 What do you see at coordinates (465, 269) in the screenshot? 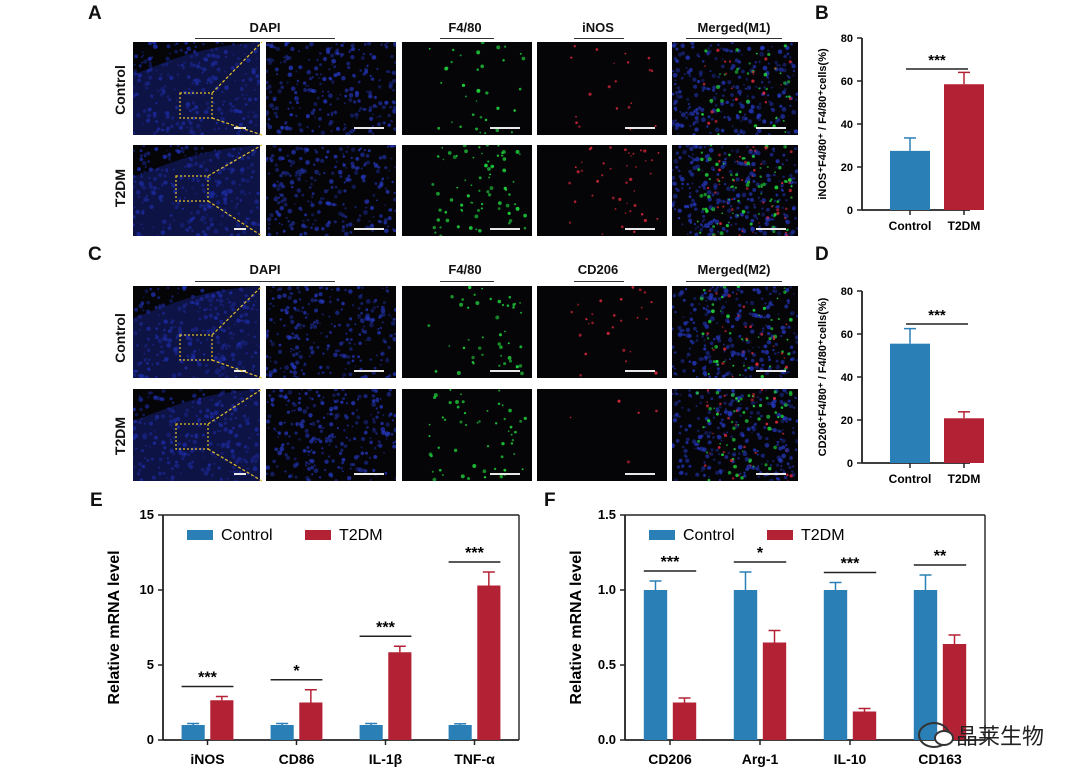
I see `column-header-f480-c: F4/80` at bounding box center [465, 269].